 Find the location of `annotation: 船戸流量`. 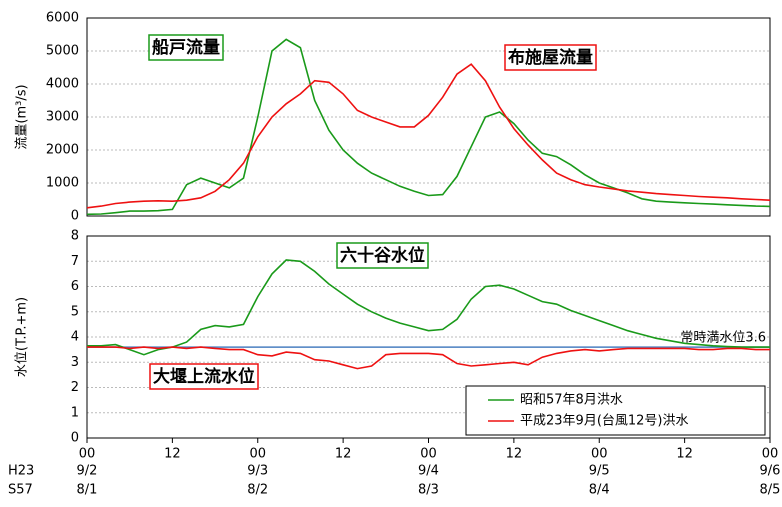

annotation: 船戸流量 is located at coordinates (186, 47).